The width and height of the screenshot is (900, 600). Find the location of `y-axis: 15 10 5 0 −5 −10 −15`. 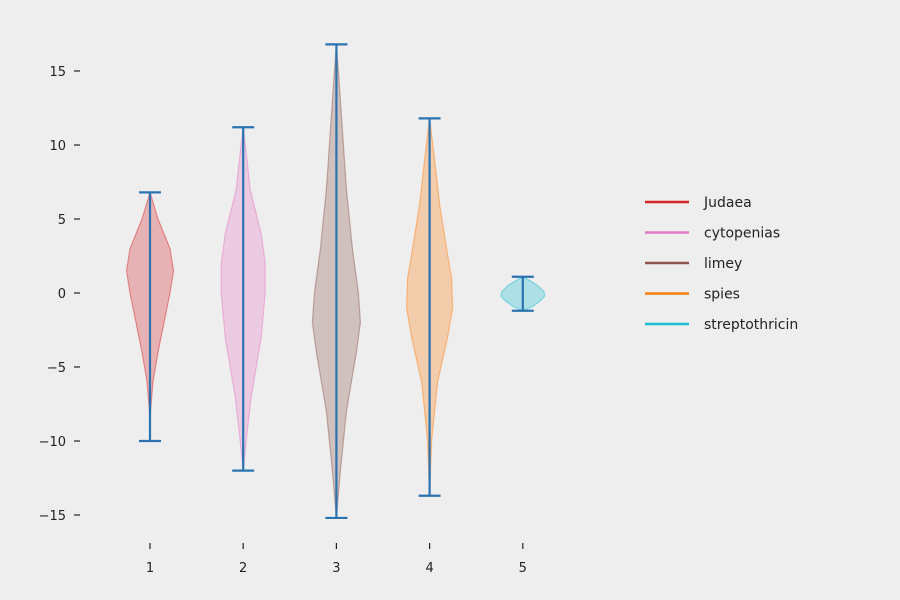

y-axis: 15 10 5 0 −5 −10 −15 is located at coordinates (59, 294).